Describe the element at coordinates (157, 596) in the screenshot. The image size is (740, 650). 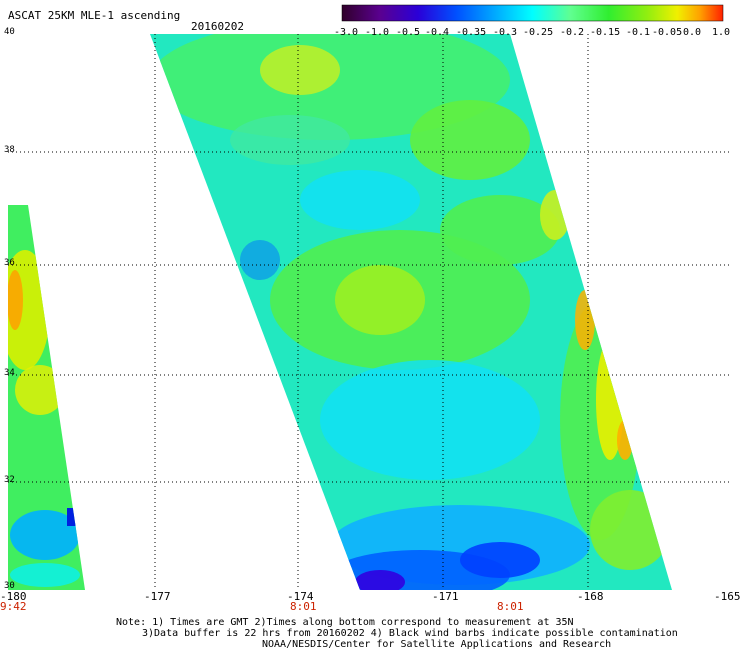
I see `lon-label: -177` at that location.